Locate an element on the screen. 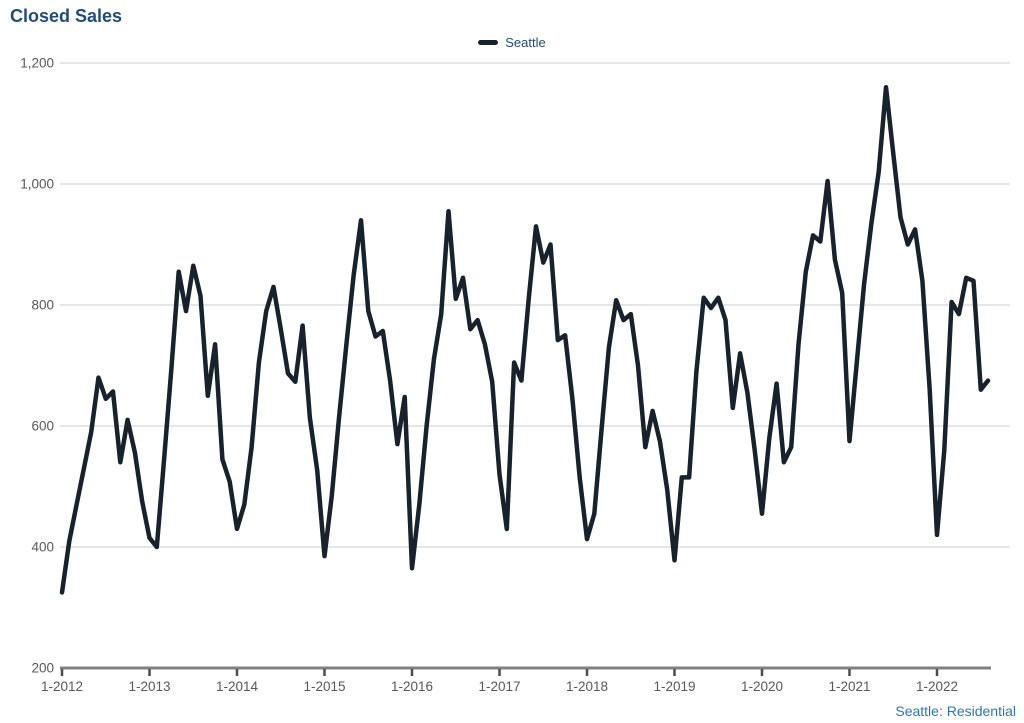 The width and height of the screenshot is (1024, 723). x-tick-label-1-2020: 1-2020 is located at coordinates (762, 686).